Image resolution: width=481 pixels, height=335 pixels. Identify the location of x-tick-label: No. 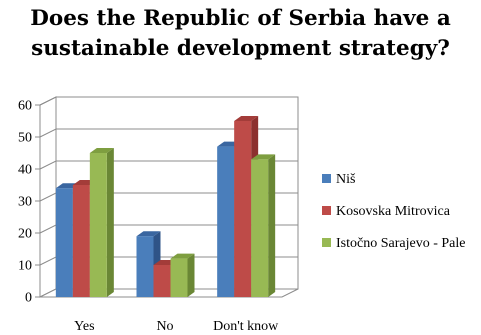
(164, 326).